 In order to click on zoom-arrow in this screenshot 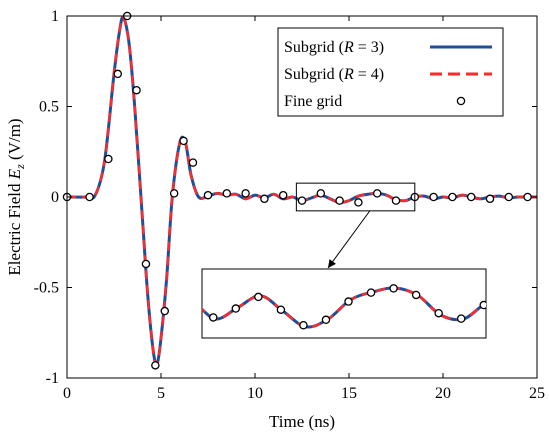, I will do `click(349, 239)`.